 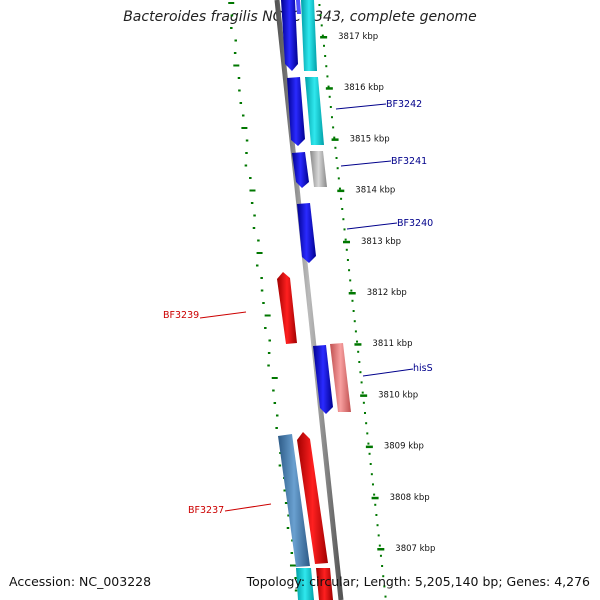 I want to click on feature-track, so click(x=314, y=300).